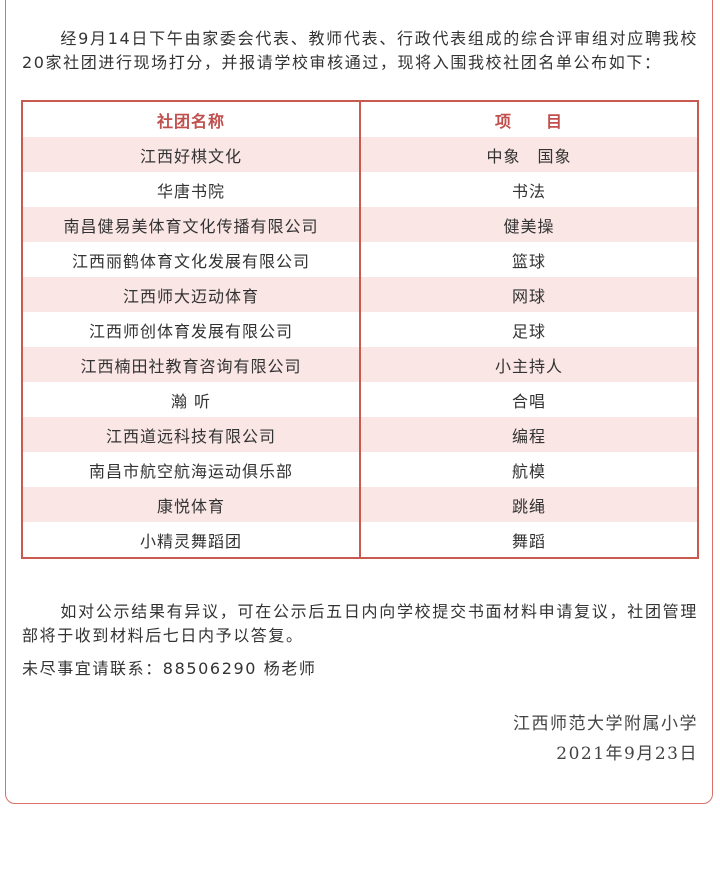  What do you see at coordinates (529, 364) in the screenshot?
I see `table-cell: 小主持人` at bounding box center [529, 364].